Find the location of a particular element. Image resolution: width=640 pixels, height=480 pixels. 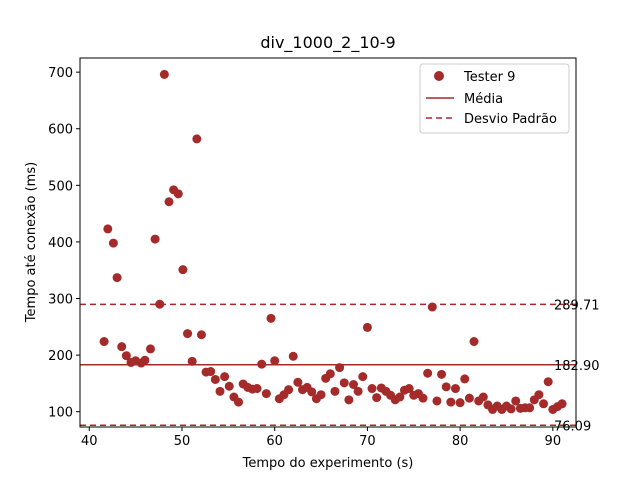

x-tick-label: 90 is located at coordinates (553, 441).